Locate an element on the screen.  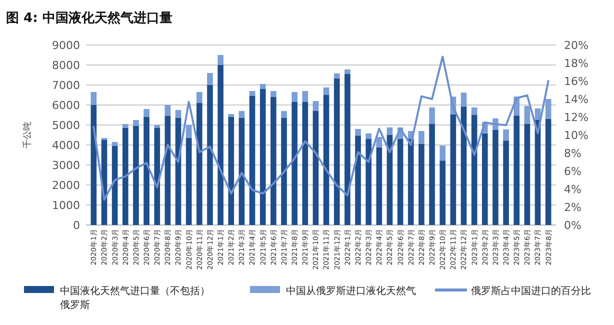
y2-tick-label: 8% is located at coordinates (573, 153).